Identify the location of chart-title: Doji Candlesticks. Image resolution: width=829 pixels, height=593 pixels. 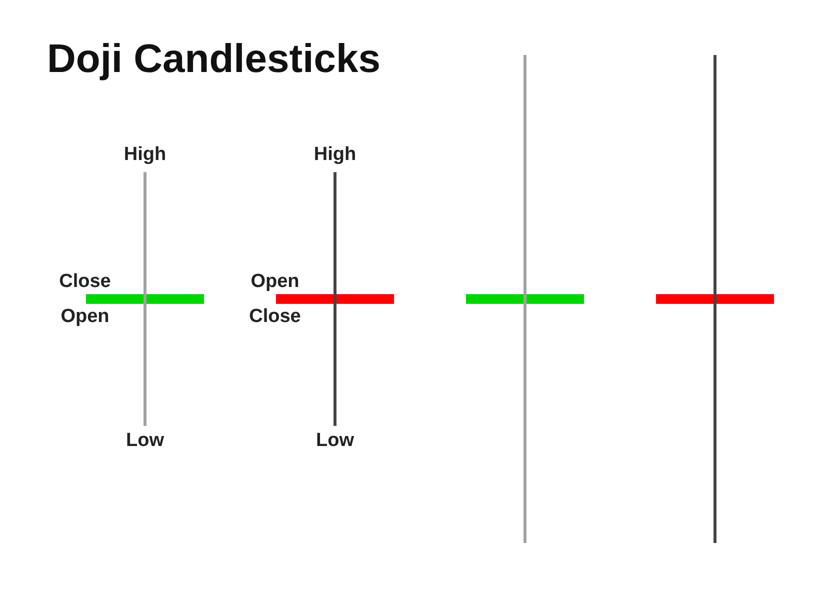
(213, 59).